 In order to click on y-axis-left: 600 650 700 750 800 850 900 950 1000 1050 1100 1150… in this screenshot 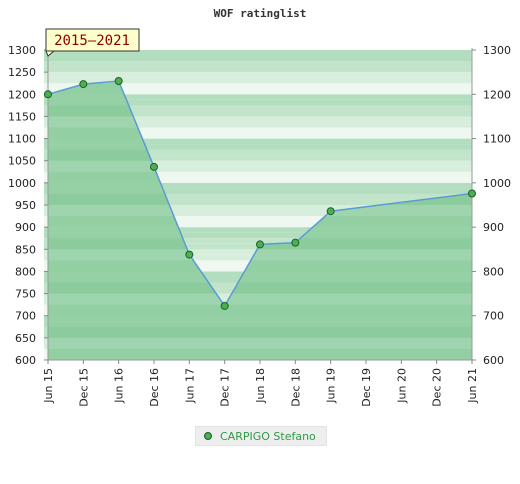, I will do `click(28, 205)`.